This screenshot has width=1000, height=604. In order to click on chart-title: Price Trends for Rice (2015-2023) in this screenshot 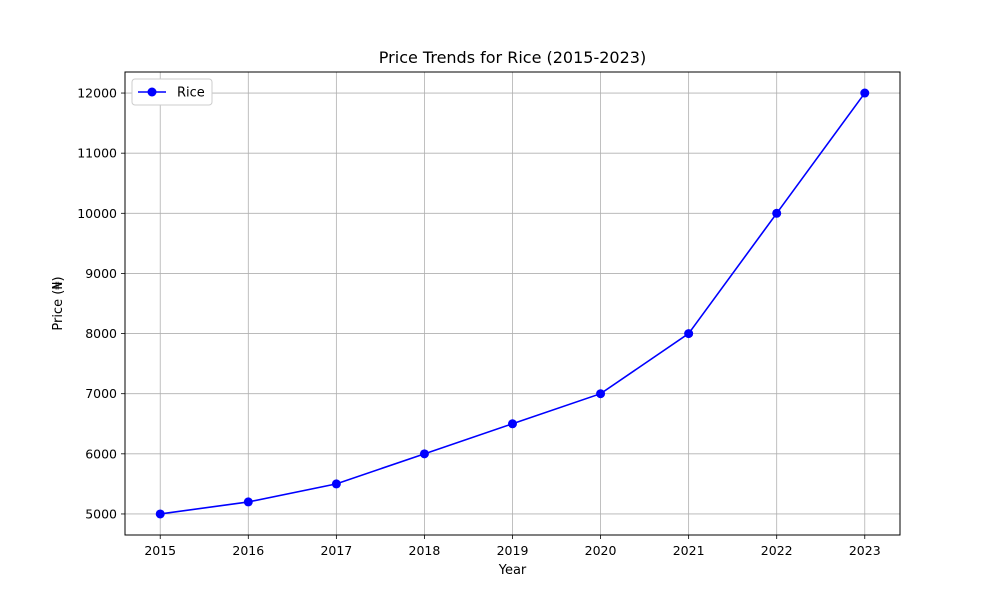, I will do `click(512, 57)`.